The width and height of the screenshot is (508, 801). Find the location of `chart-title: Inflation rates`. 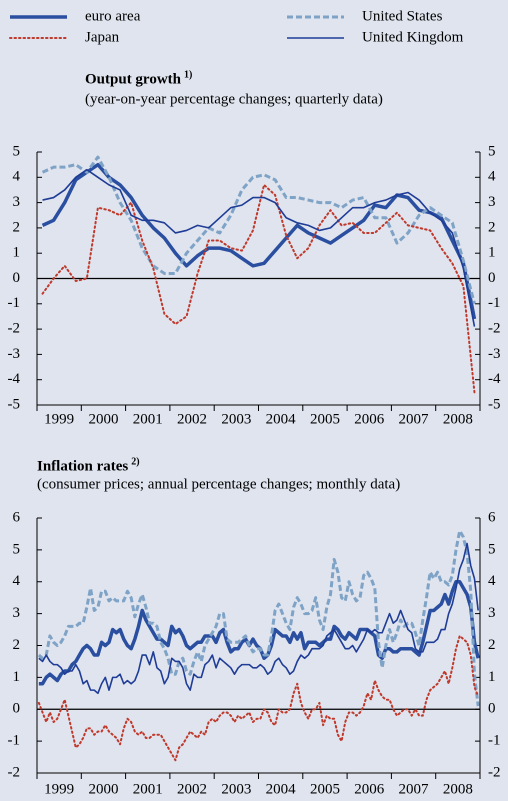

chart-title: Inflation rates is located at coordinates (82, 466).